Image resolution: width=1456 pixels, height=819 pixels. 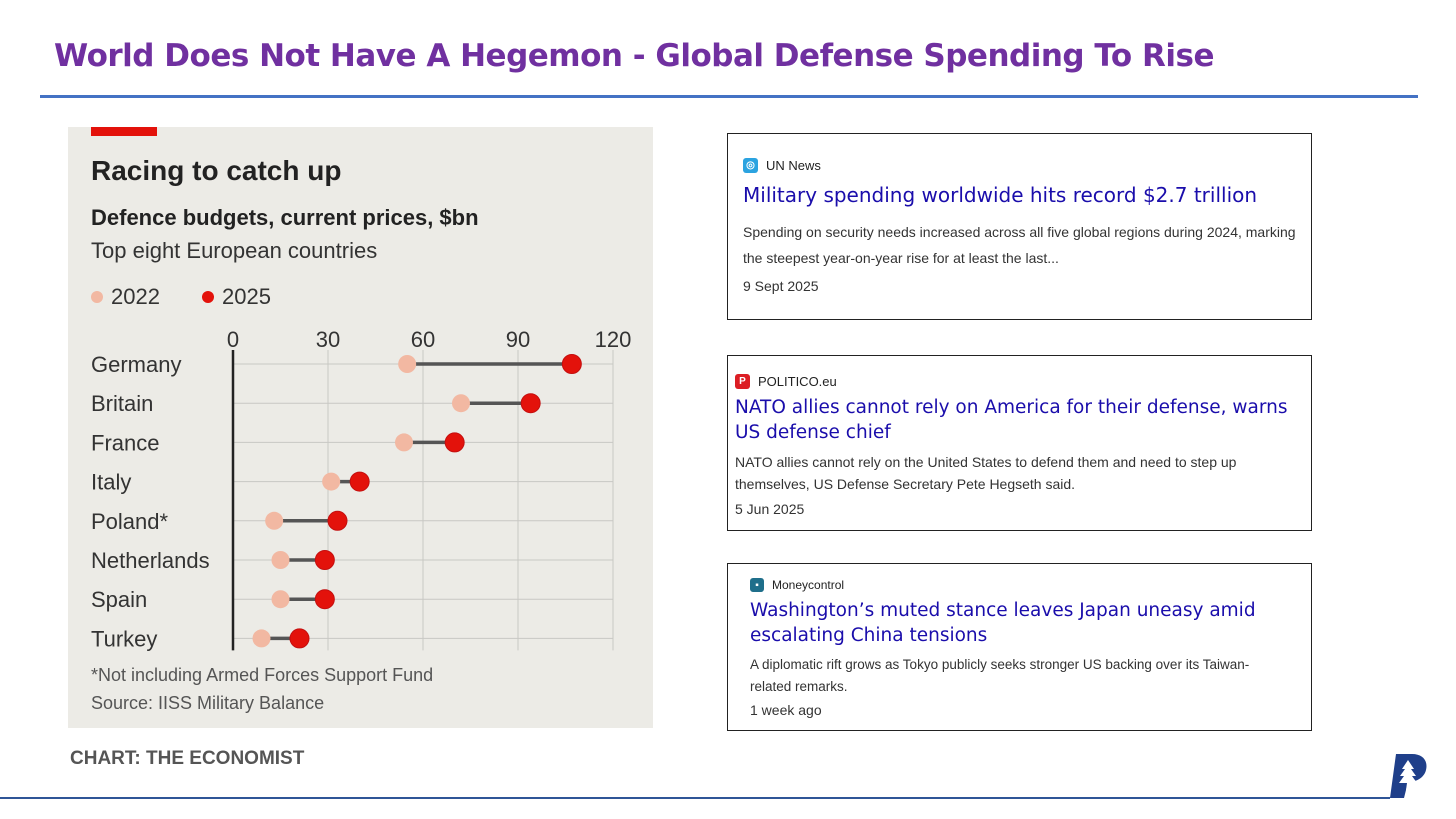 What do you see at coordinates (1408, 776) in the screenshot?
I see `company-logo-icon` at bounding box center [1408, 776].